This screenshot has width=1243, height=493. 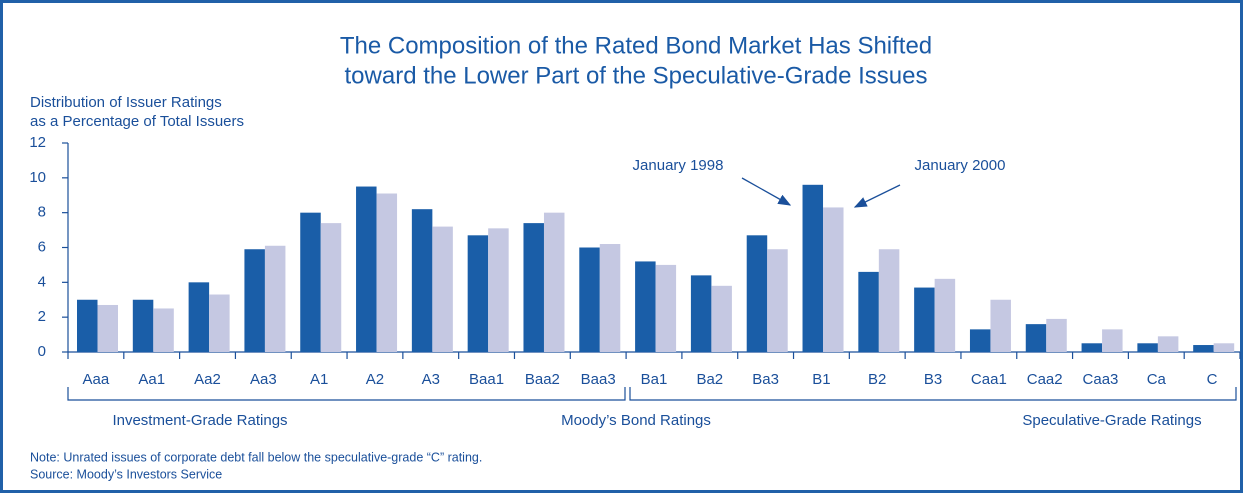 I want to click on series-annotation: January 1998, so click(x=678, y=165).